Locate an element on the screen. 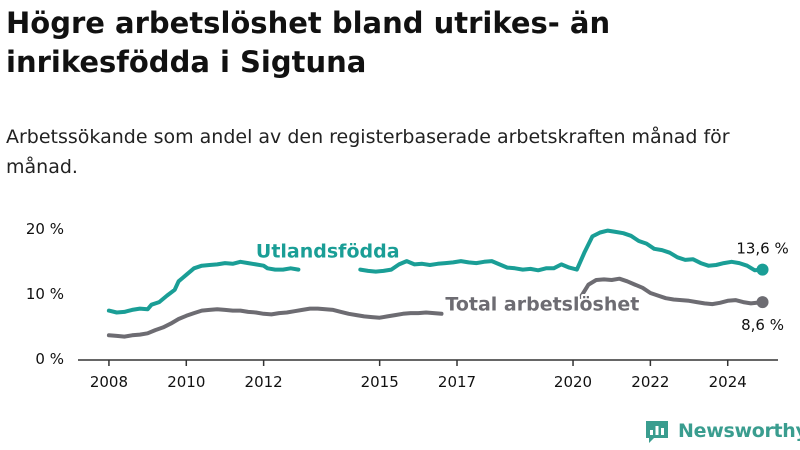 The width and height of the screenshot is (800, 450). utlandsfodda-end-marker is located at coordinates (762, 269).